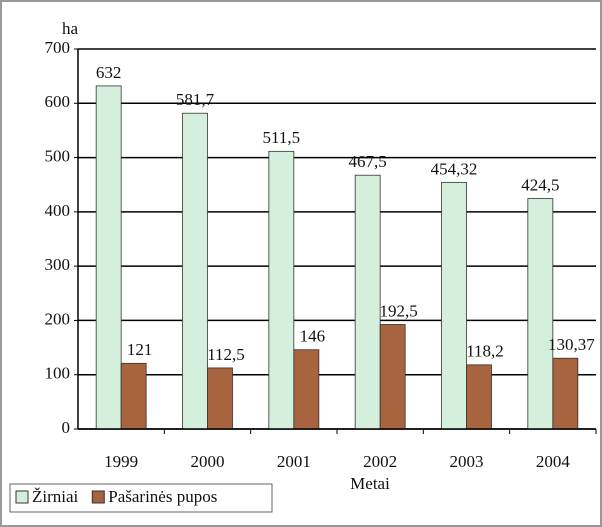  I want to click on value-label: 118,2, so click(485, 351).